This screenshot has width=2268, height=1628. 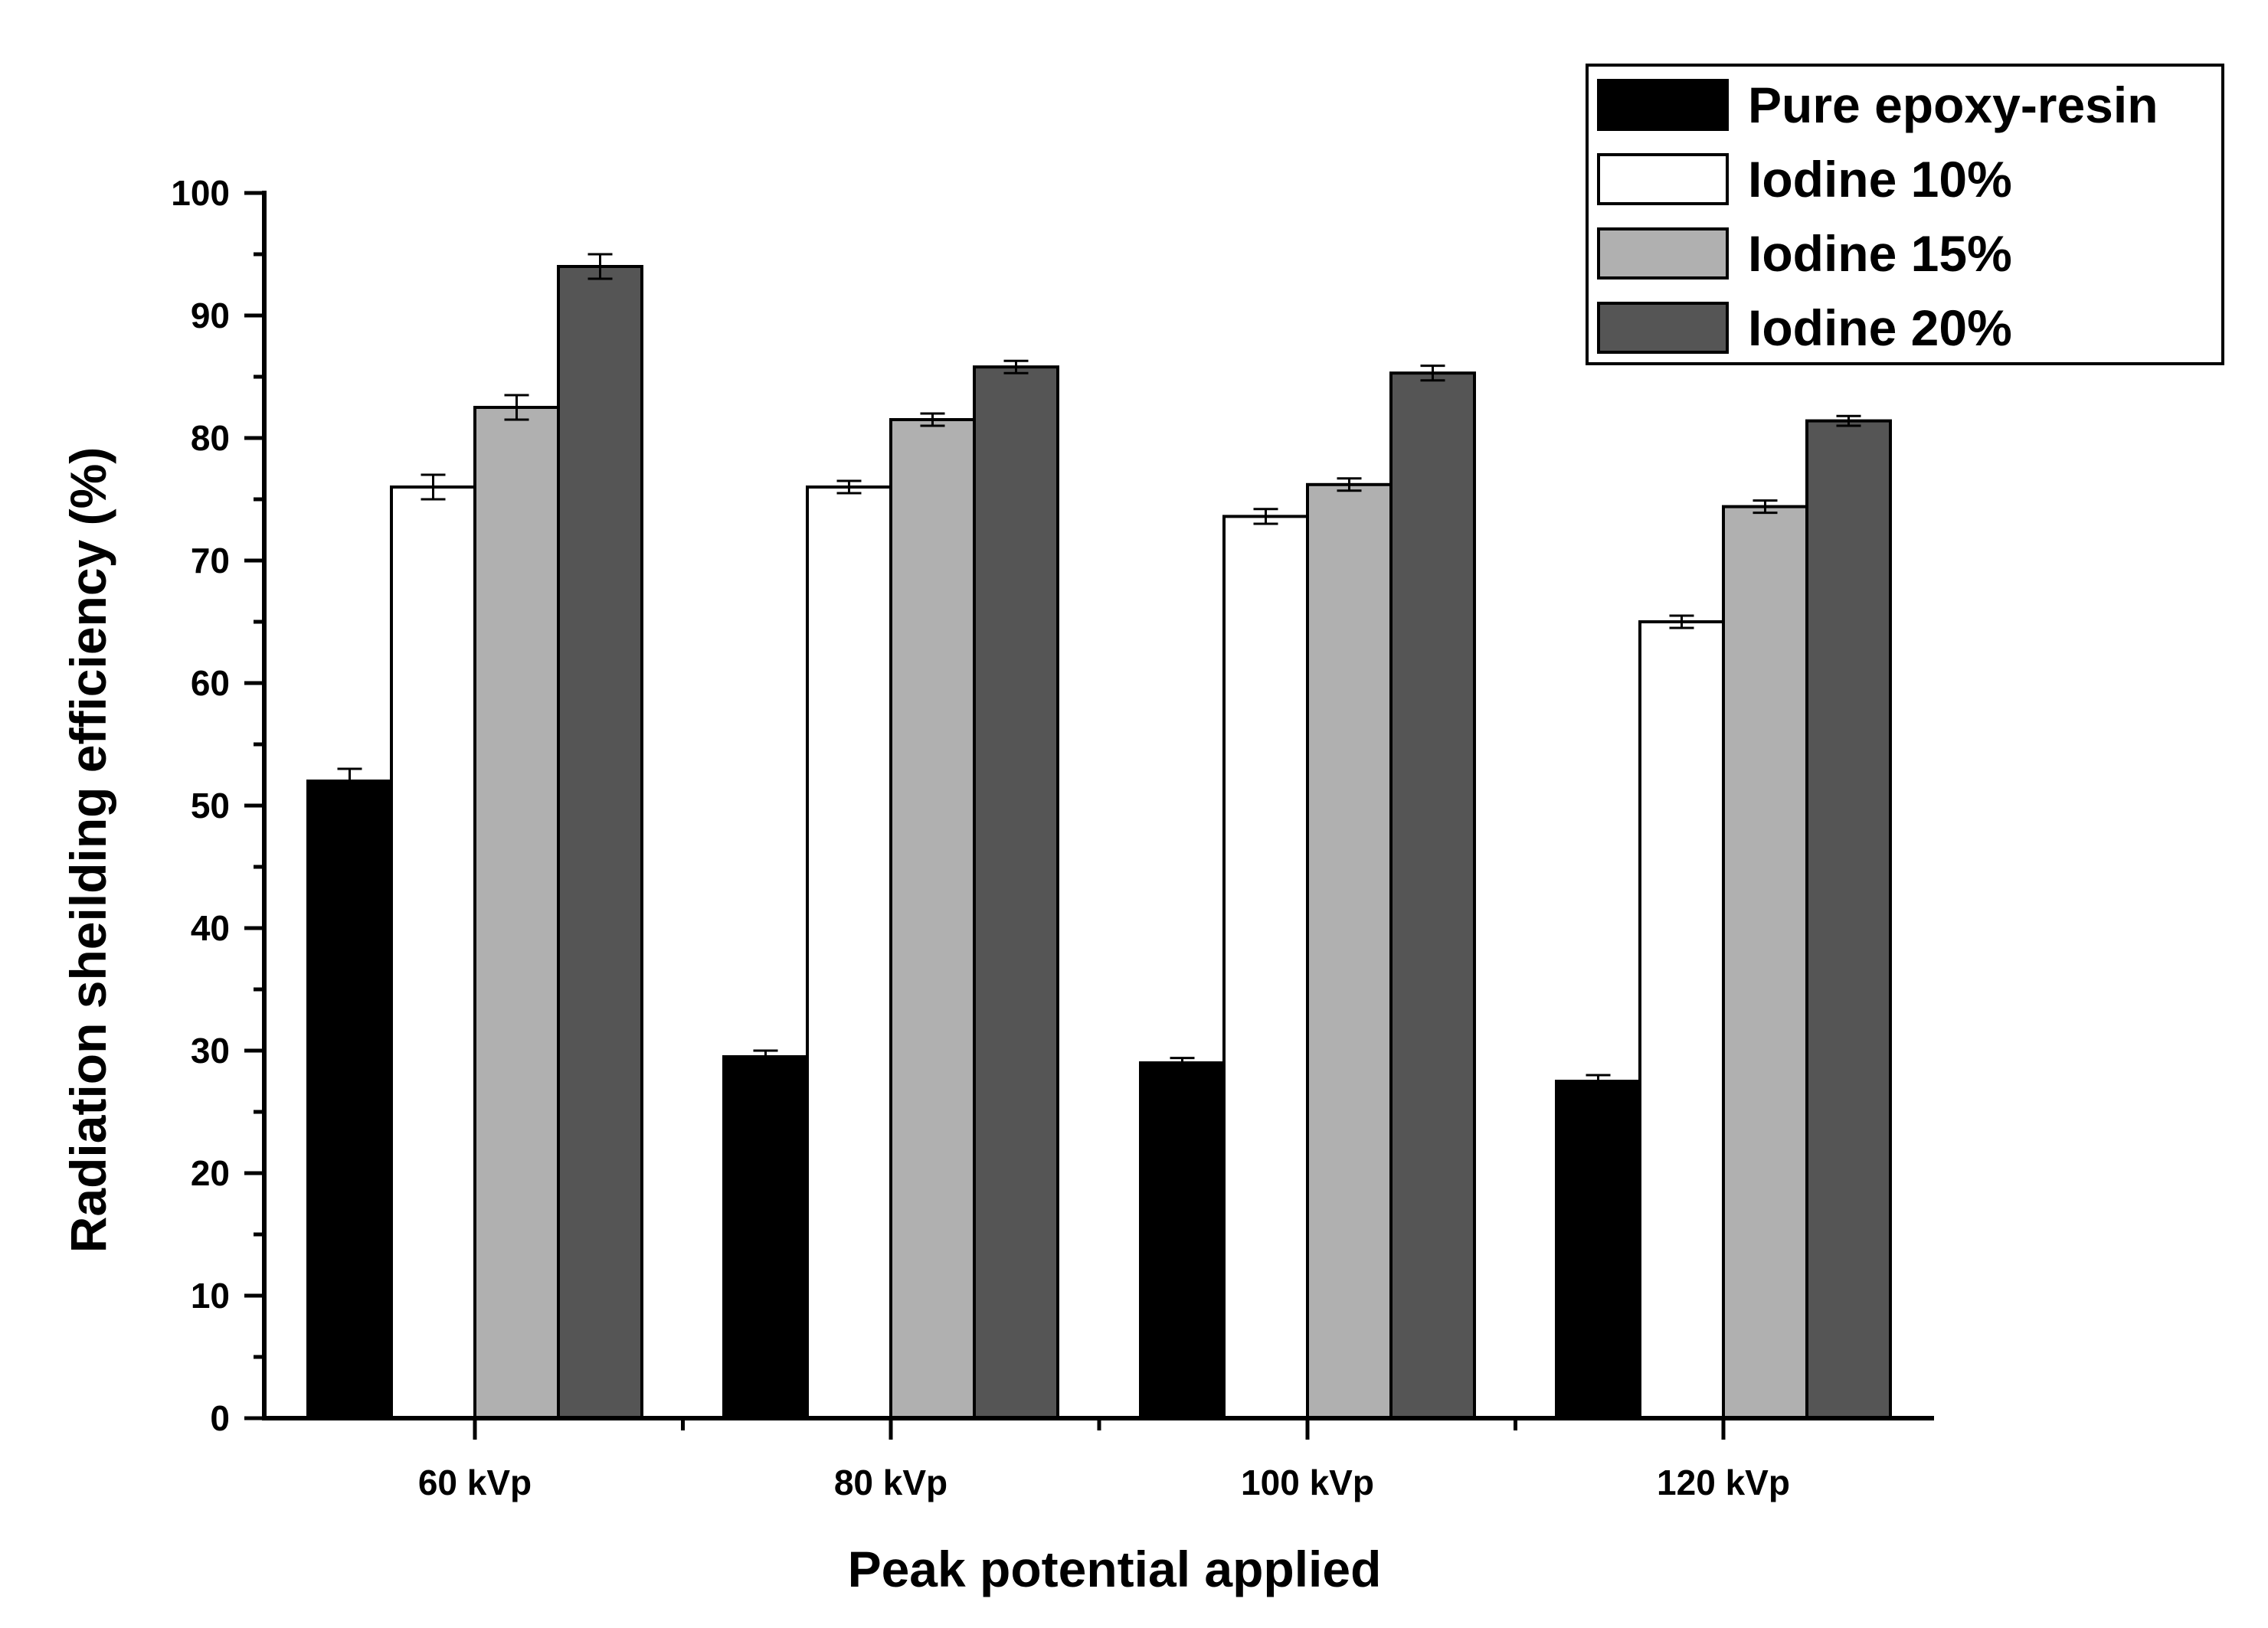 What do you see at coordinates (210, 1296) in the screenshot?
I see `y-tick-label: 10` at bounding box center [210, 1296].